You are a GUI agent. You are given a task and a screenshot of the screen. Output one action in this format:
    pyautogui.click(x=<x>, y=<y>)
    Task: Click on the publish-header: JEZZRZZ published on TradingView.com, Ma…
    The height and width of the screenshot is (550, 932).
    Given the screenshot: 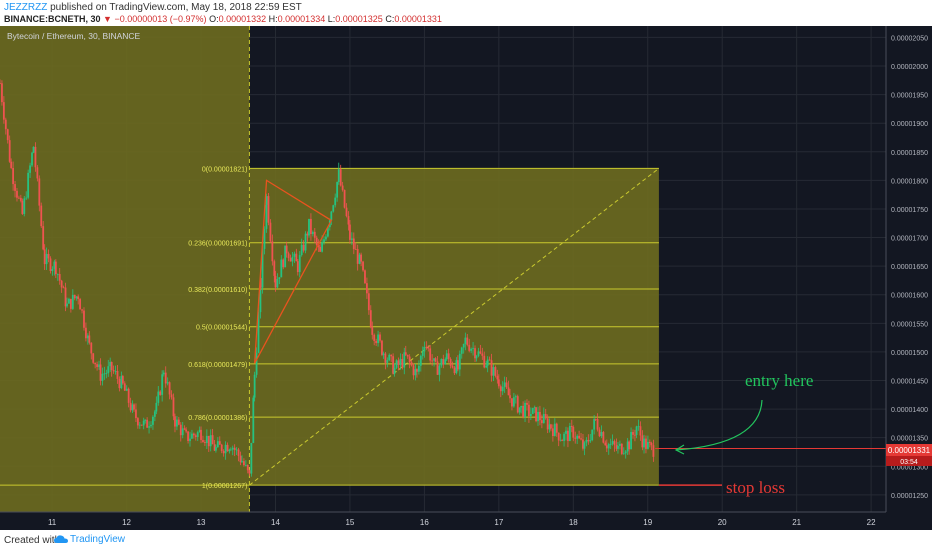 What is the action you would take?
    pyautogui.click(x=466, y=13)
    